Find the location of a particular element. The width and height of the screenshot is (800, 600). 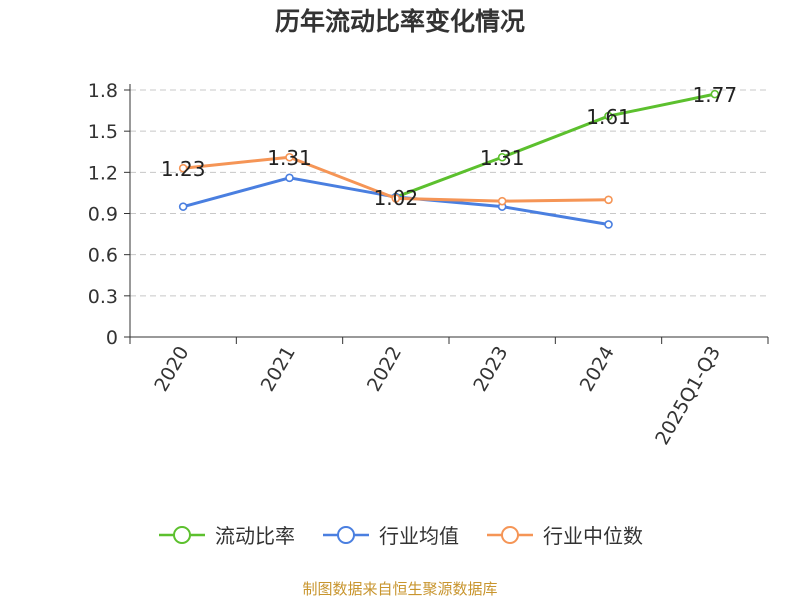

y-tick-label: 1.5 is located at coordinates (103, 132).